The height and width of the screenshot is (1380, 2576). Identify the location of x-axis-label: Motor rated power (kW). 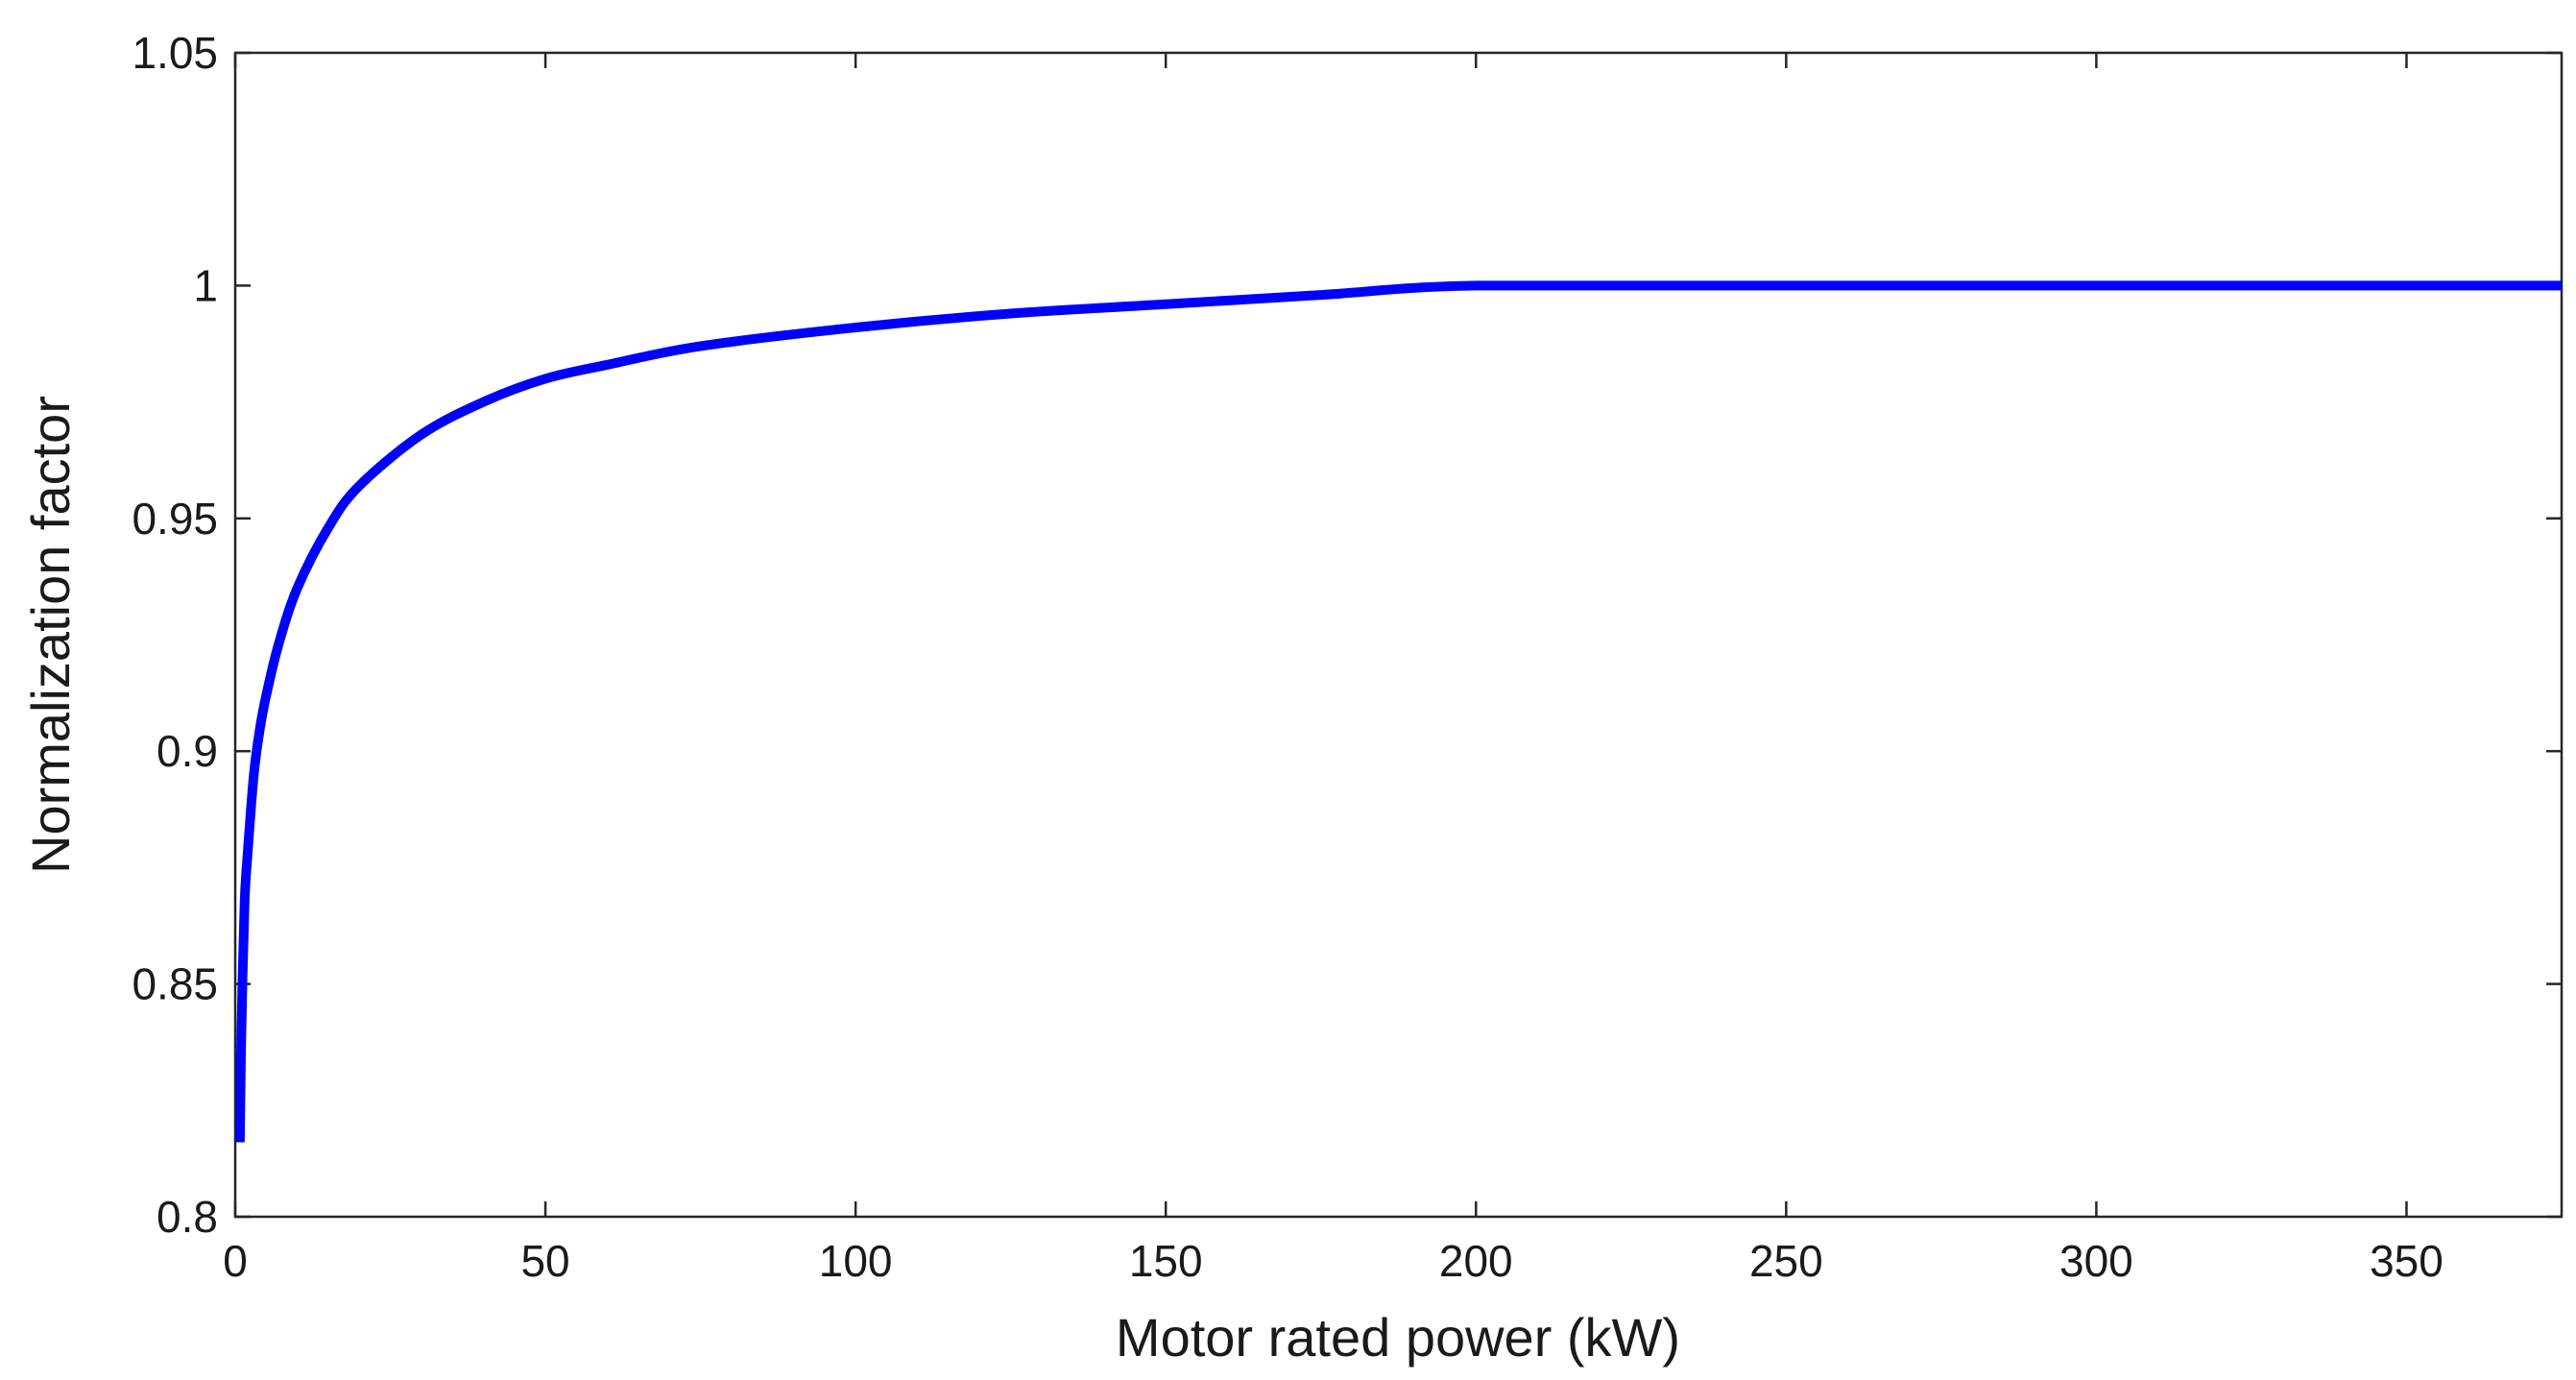
(1398, 1338).